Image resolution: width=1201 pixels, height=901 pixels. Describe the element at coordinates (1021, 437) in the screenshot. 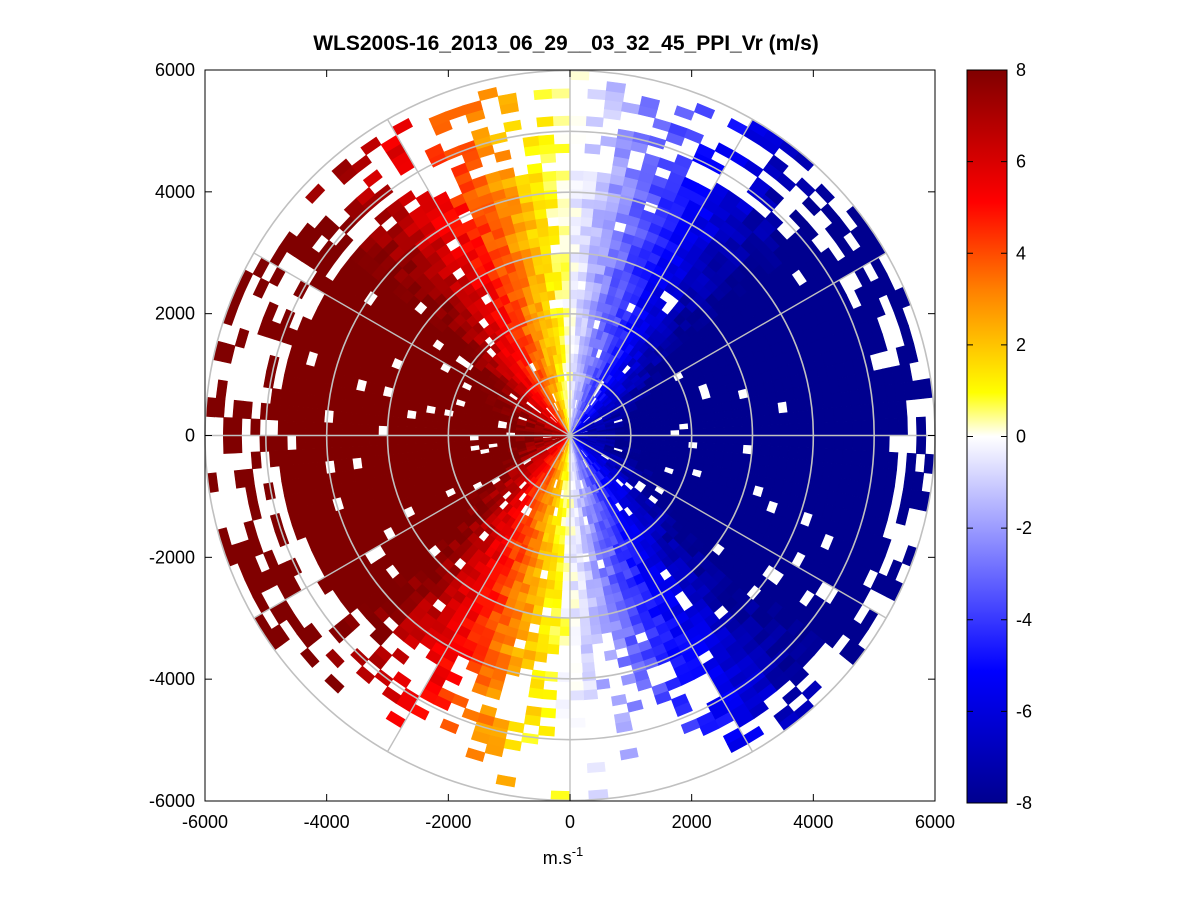

I see `colorbar-tick-label: 0` at that location.